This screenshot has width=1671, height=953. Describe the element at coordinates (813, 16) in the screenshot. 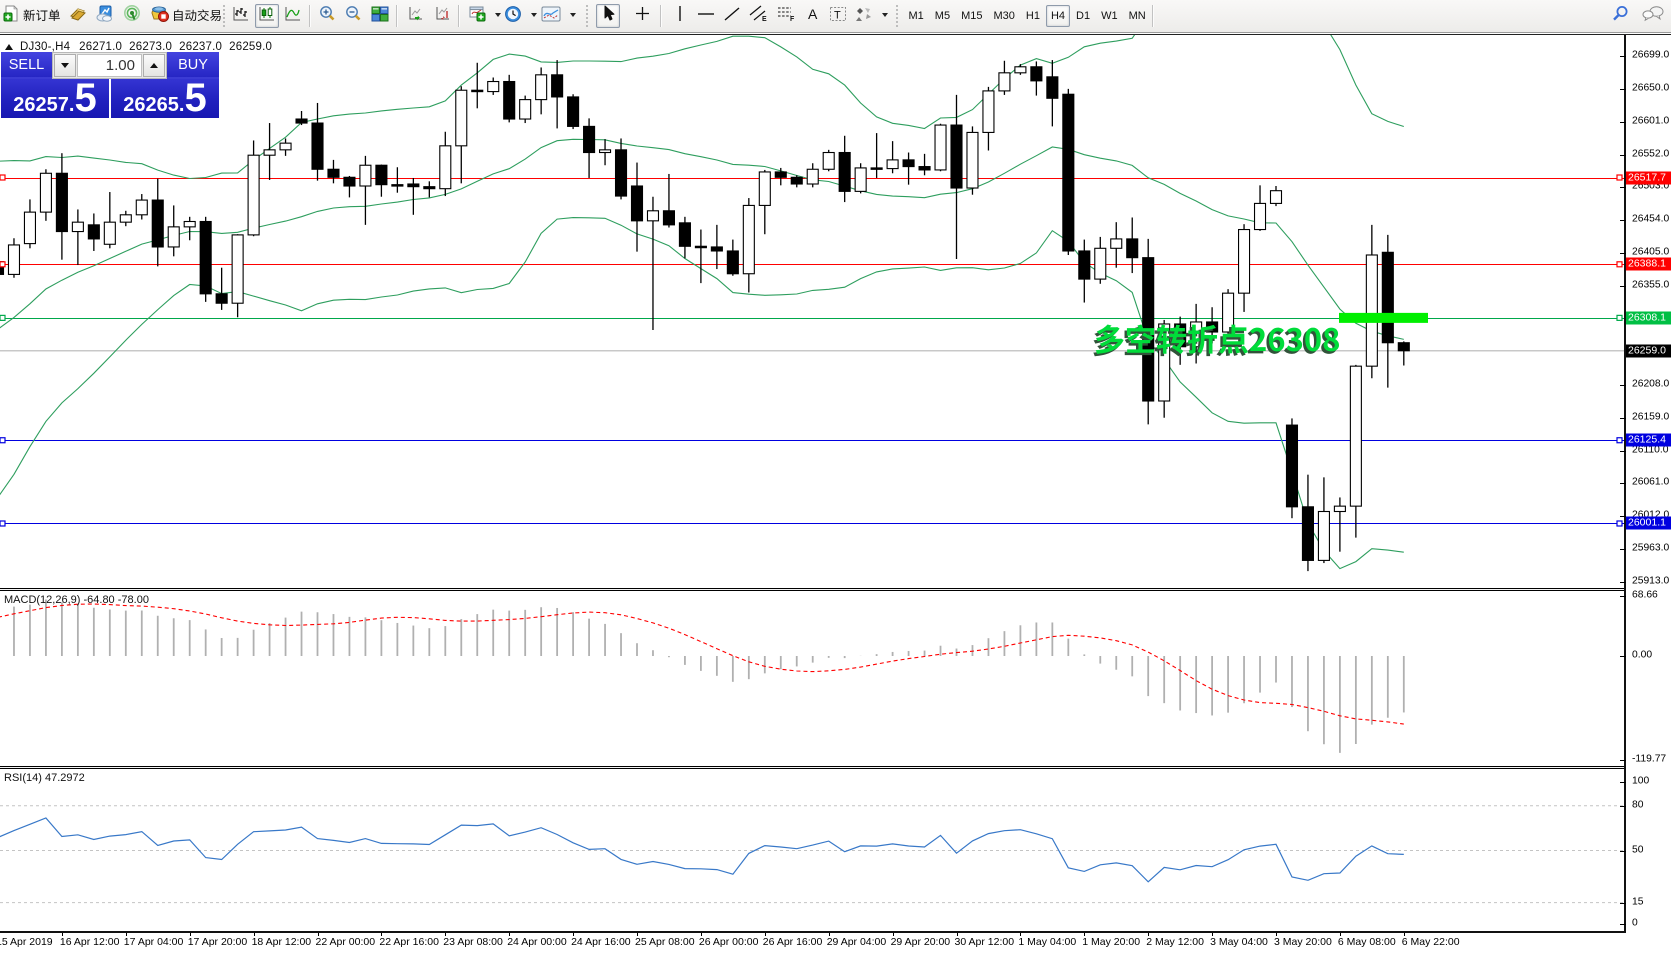

I see `text-button: A` at that location.